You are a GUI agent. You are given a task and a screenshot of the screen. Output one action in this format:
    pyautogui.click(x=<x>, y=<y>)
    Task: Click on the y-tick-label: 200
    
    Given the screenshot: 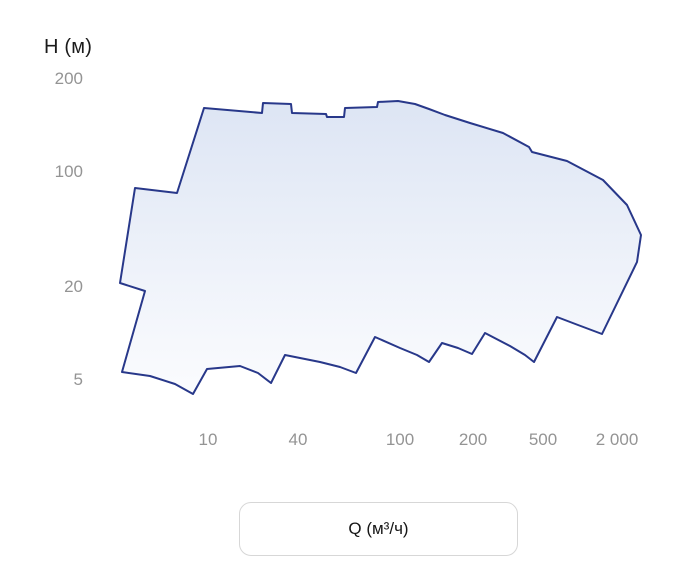 What is the action you would take?
    pyautogui.click(x=68, y=78)
    